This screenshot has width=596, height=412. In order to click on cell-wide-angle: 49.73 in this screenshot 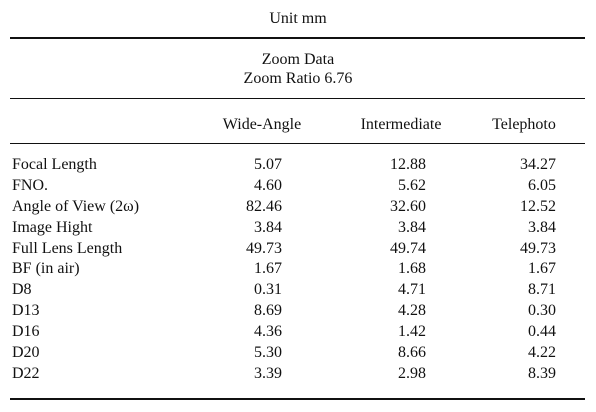, I will do `click(264, 248)`.